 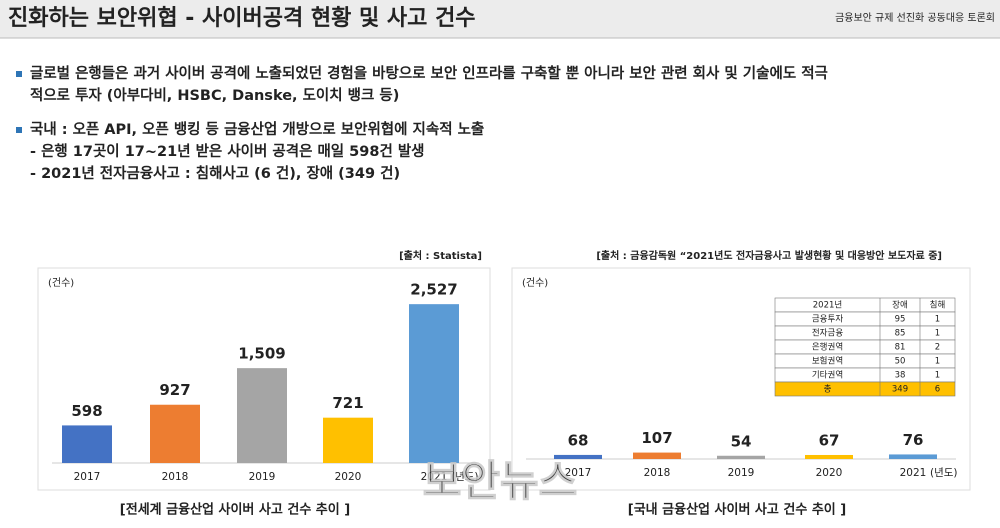 I want to click on chart-caption: [전세계 금융산업 사이버 사고 건수 추이 ], so click(x=235, y=510).